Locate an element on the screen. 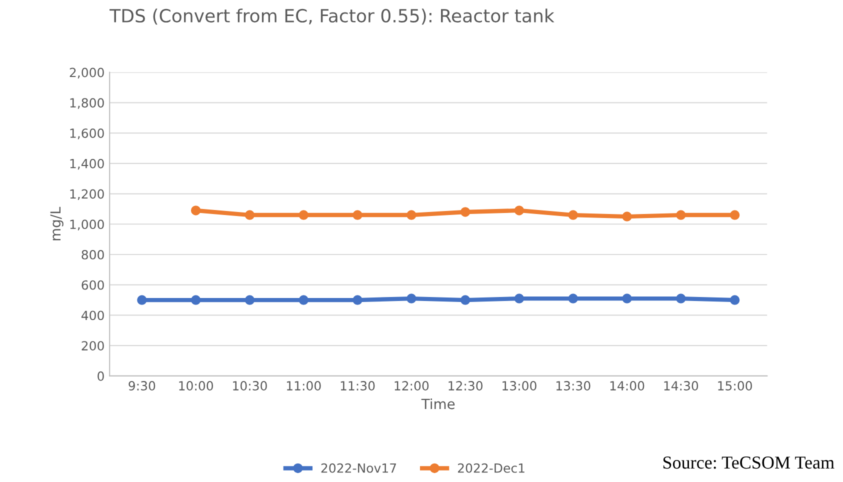 This screenshot has height=482, width=843. y-tick-label: 400 is located at coordinates (92, 315).